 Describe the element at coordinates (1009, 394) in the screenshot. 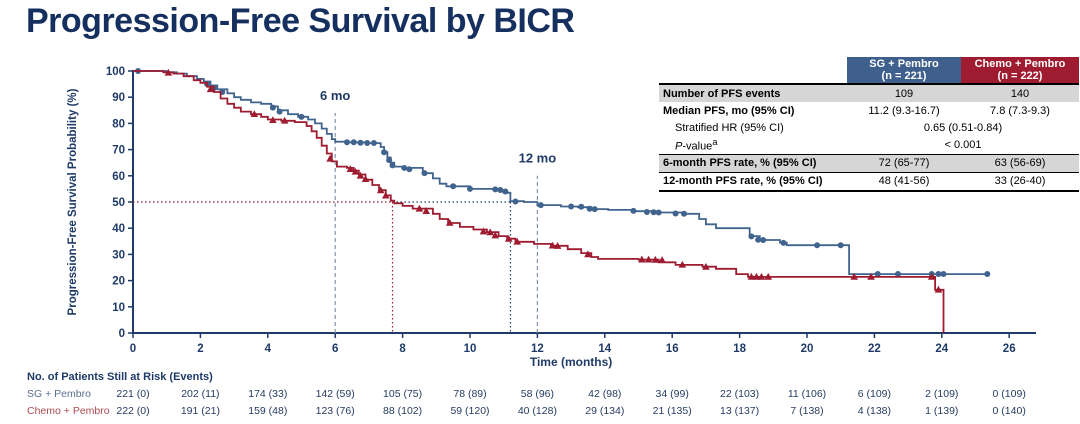

I see `risk-value: 0 (109)` at that location.